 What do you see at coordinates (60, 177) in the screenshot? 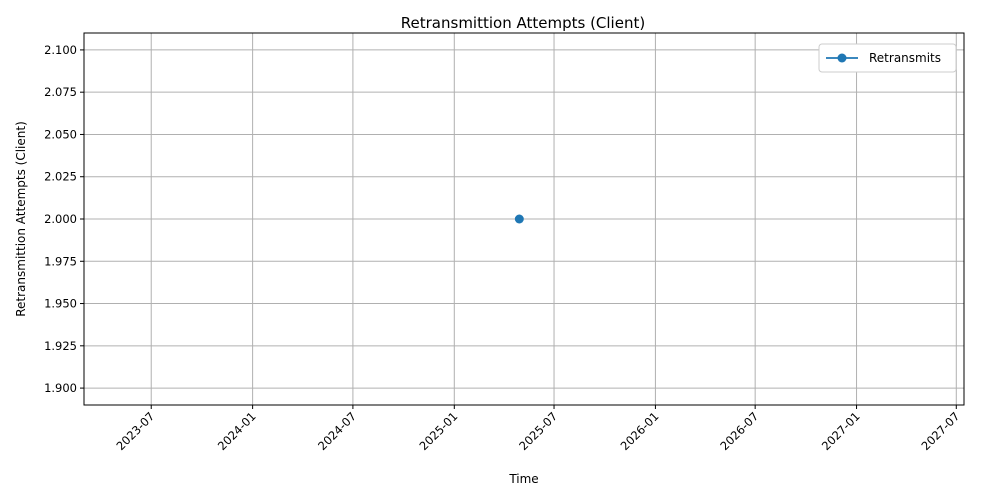
I see `y-tick-label: 2.025` at bounding box center [60, 177].